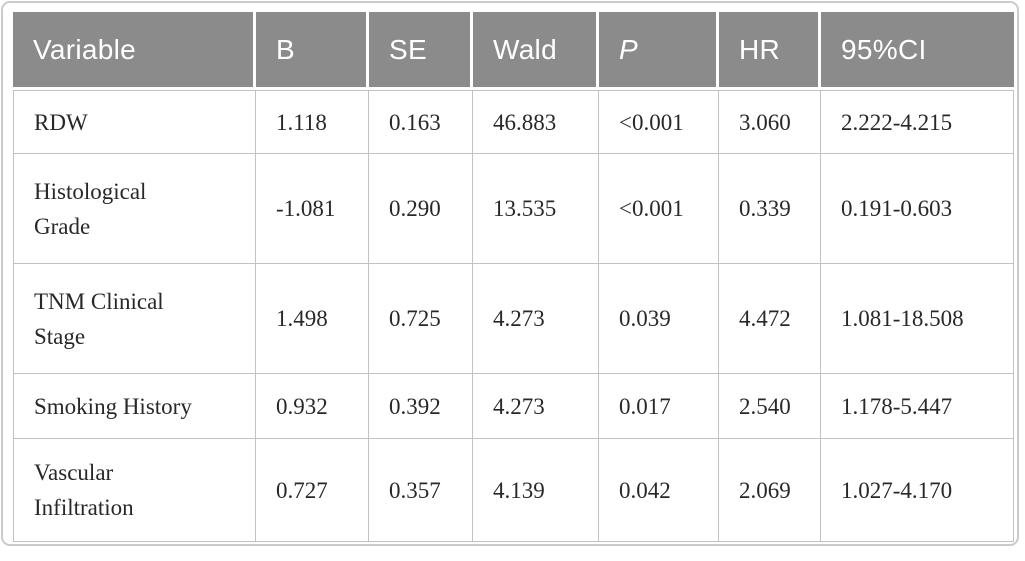 Image resolution: width=1025 pixels, height=561 pixels. What do you see at coordinates (421, 490) in the screenshot?
I see `cell-se: 0.357` at bounding box center [421, 490].